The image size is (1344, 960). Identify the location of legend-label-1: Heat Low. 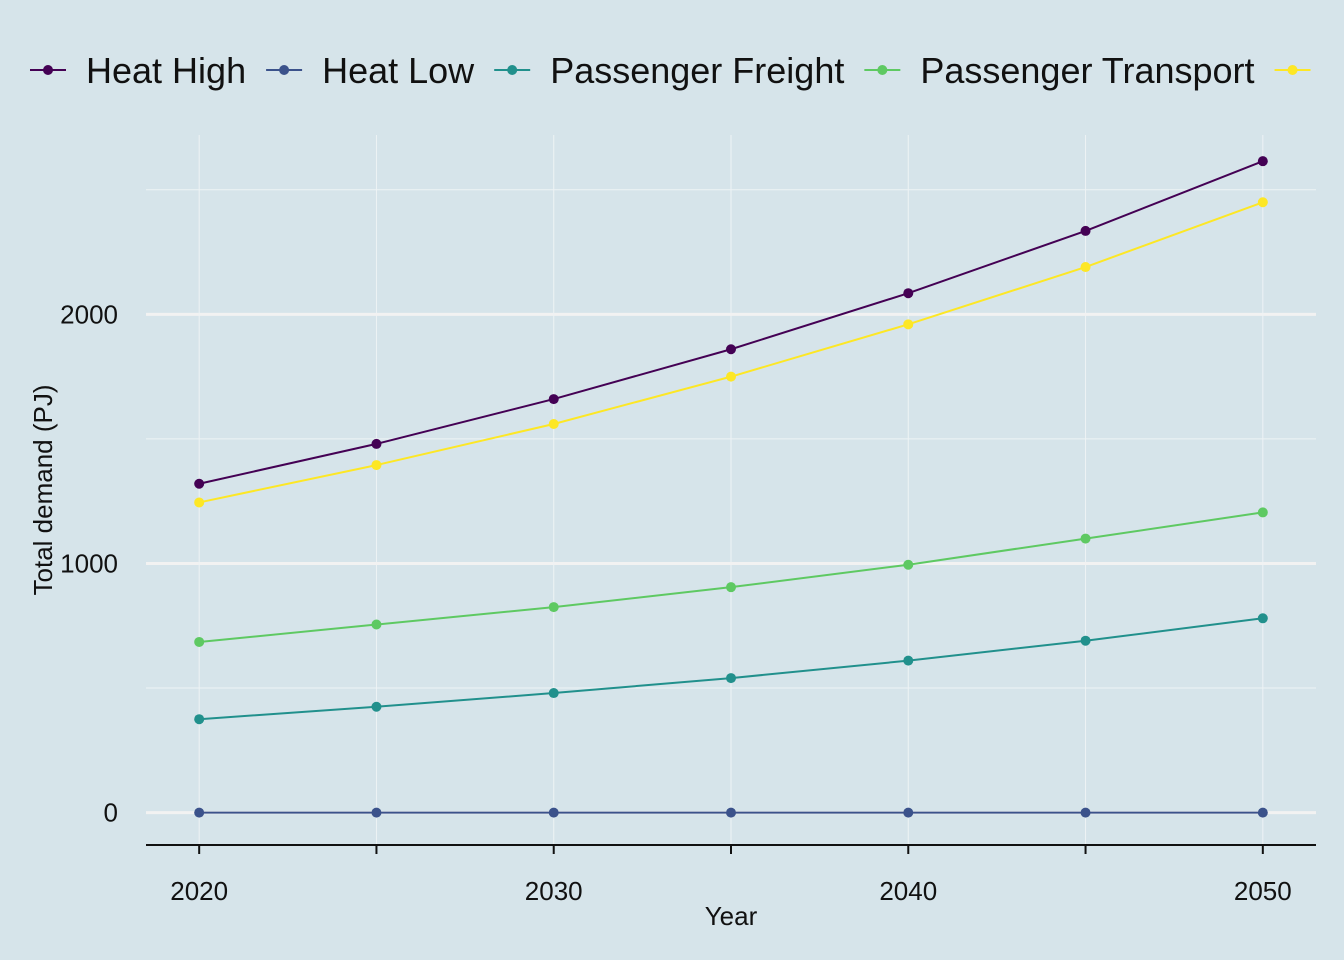
(398, 70).